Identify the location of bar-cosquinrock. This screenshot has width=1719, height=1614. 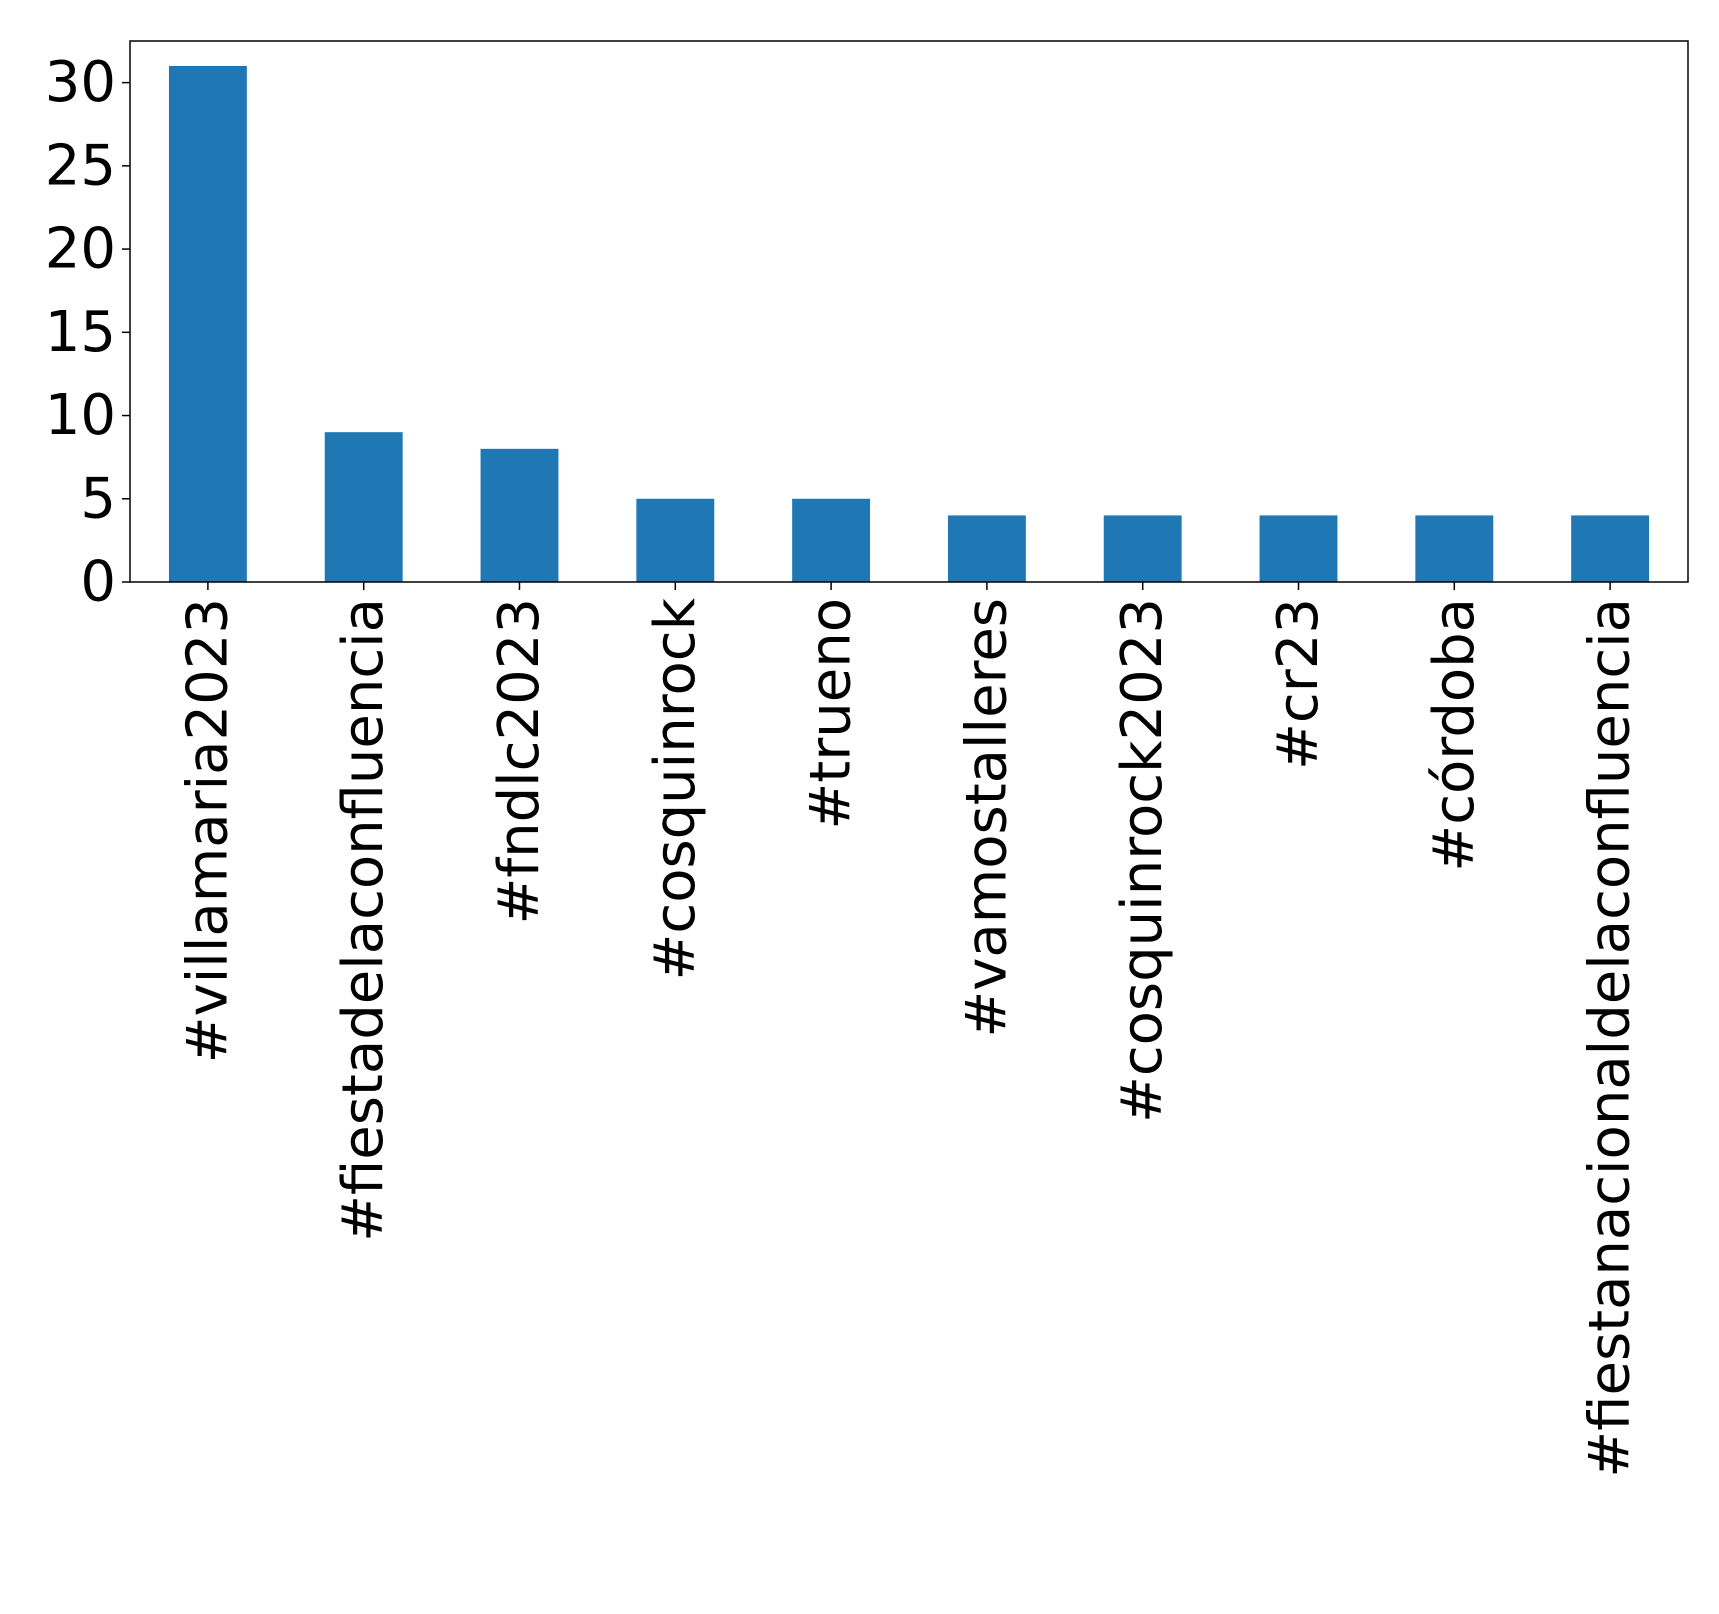
(675, 540).